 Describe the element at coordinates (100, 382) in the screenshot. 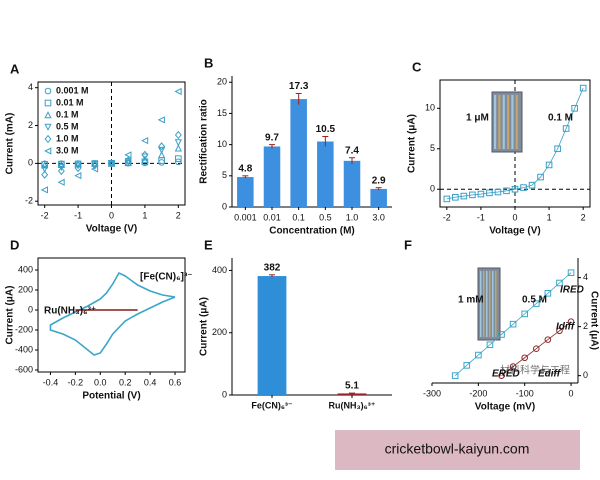

I see `x-tick-label: 0.0` at that location.